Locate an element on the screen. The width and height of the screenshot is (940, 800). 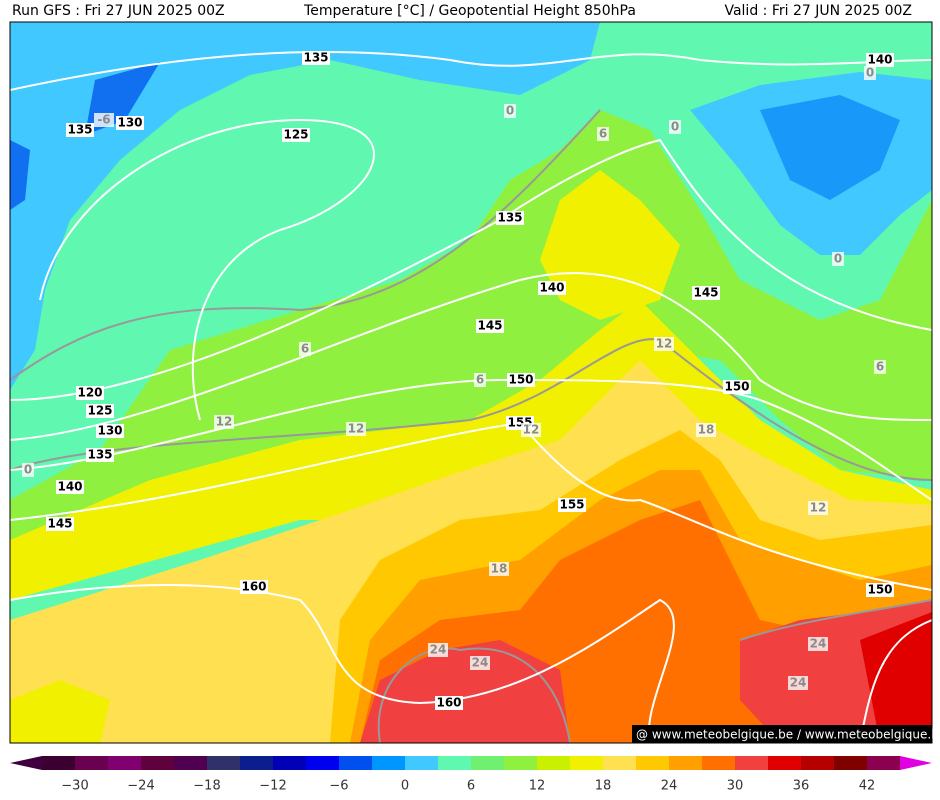
colorbar-label: −30 is located at coordinates (74, 786).